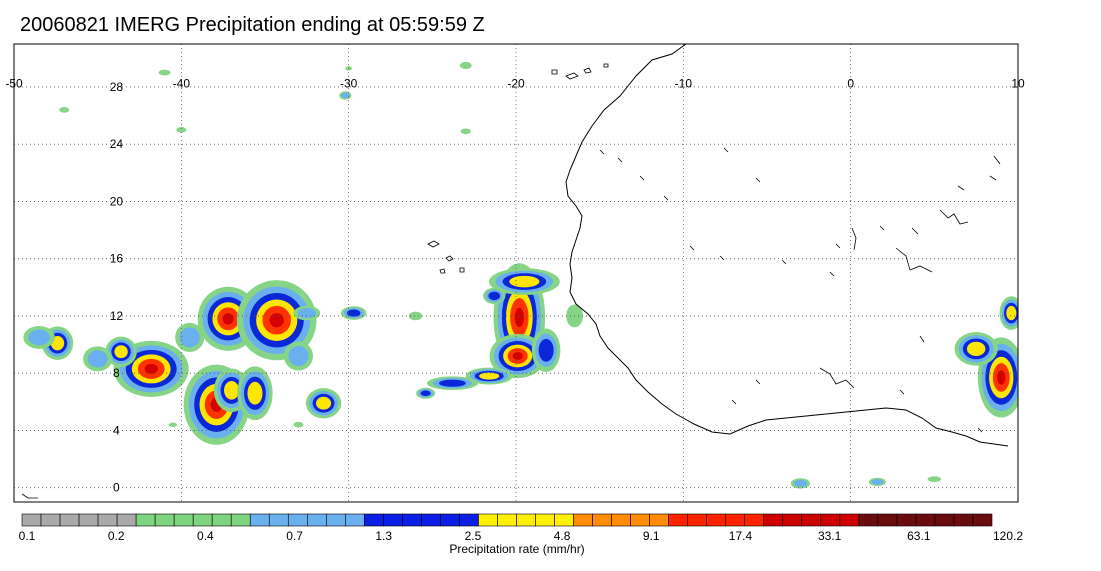 The width and height of the screenshot is (1101, 571). I want to click on colorbar, so click(507, 520).